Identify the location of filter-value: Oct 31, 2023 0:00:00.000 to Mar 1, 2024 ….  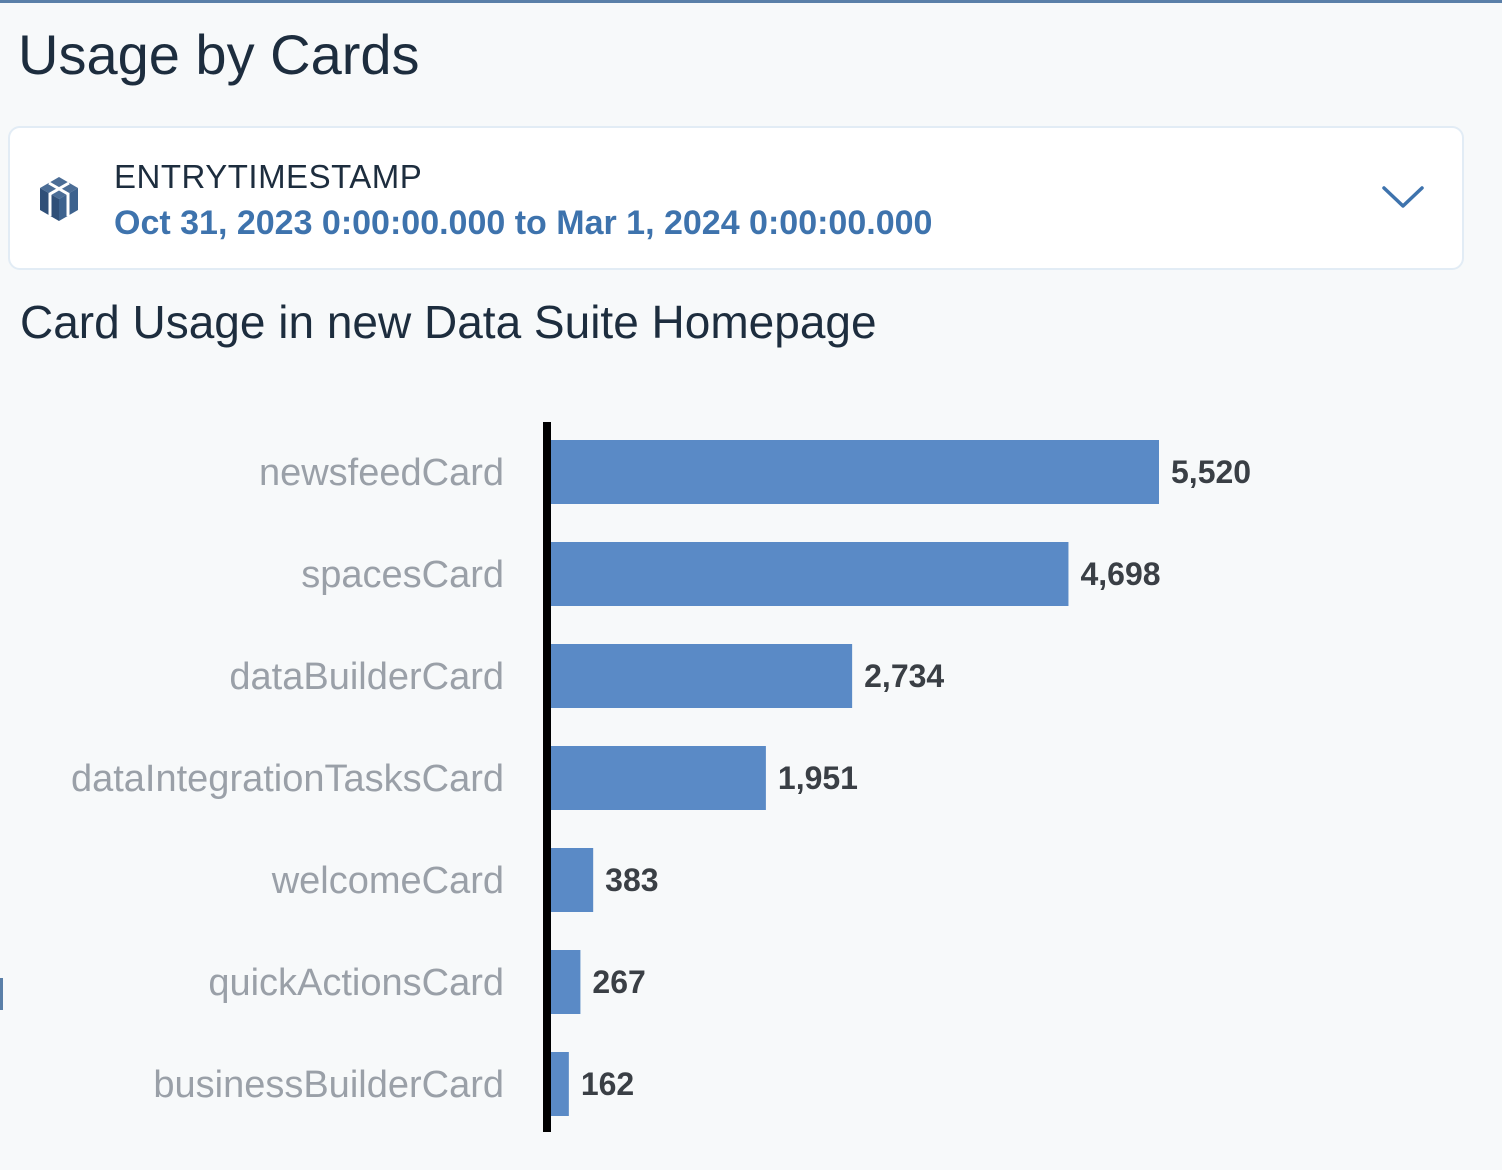
(523, 223).